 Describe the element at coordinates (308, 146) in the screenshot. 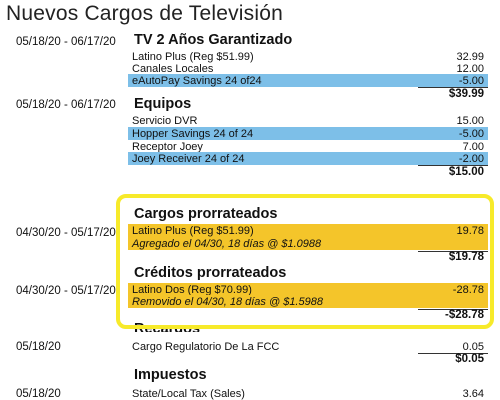

I see `line-item: Receptor Joey 7.00` at that location.